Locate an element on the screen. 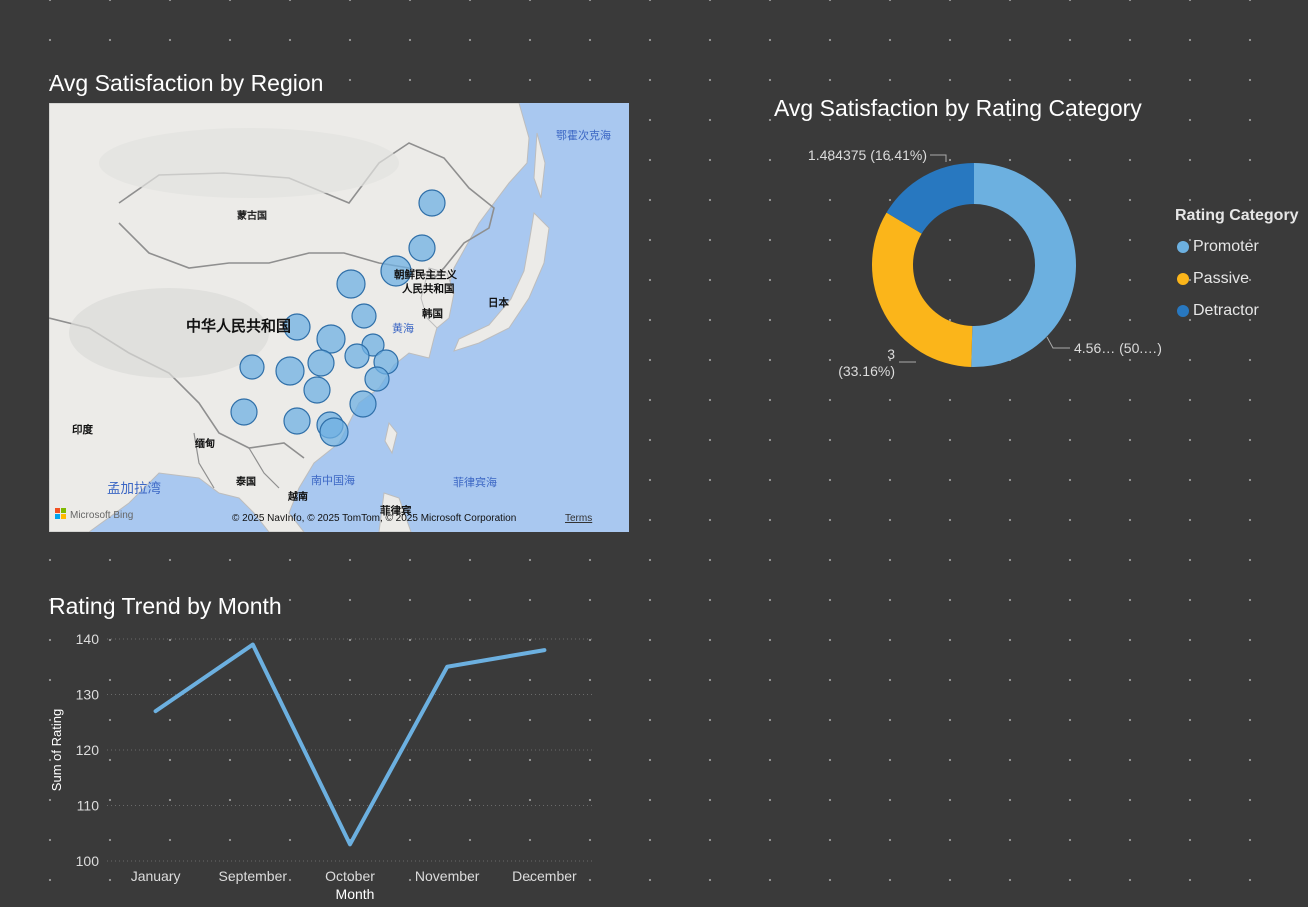 This screenshot has height=907, width=1308. line-title: Rating Trend by Month is located at coordinates (165, 606).